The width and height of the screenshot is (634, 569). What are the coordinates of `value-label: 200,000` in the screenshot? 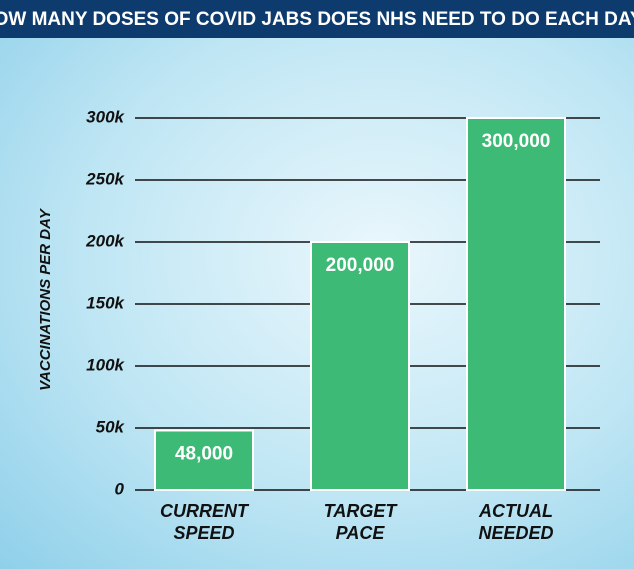 It's located at (360, 265).